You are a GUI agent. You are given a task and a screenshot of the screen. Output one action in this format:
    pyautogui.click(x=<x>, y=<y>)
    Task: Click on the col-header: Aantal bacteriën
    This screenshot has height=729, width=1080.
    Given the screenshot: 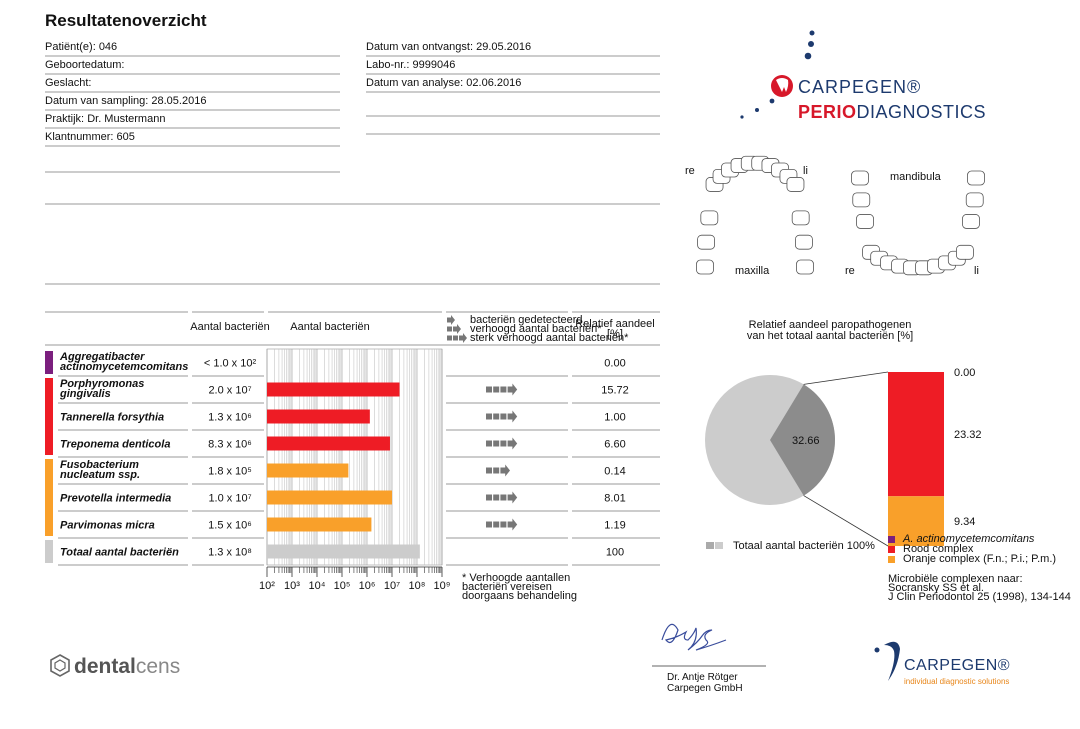 What is the action you would take?
    pyautogui.click(x=330, y=327)
    